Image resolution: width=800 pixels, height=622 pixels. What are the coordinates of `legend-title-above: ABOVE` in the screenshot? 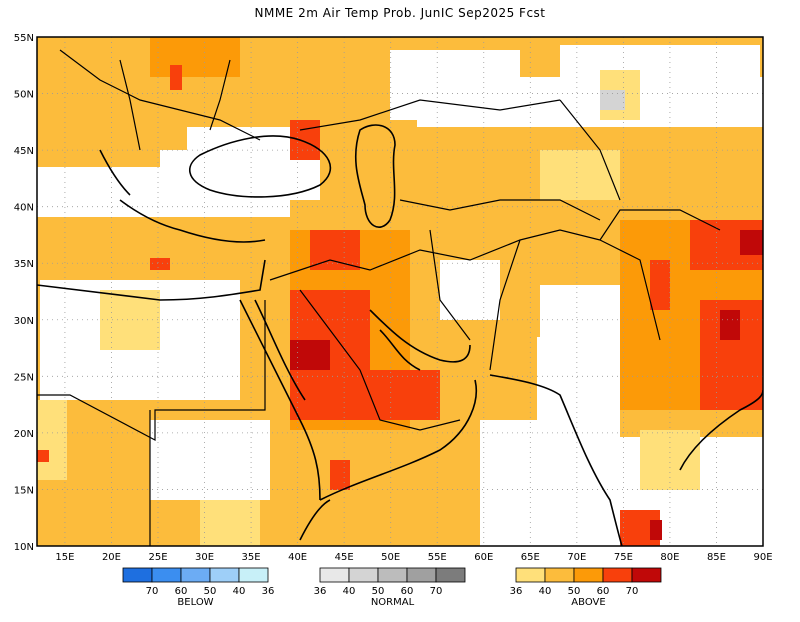 It's located at (588, 602).